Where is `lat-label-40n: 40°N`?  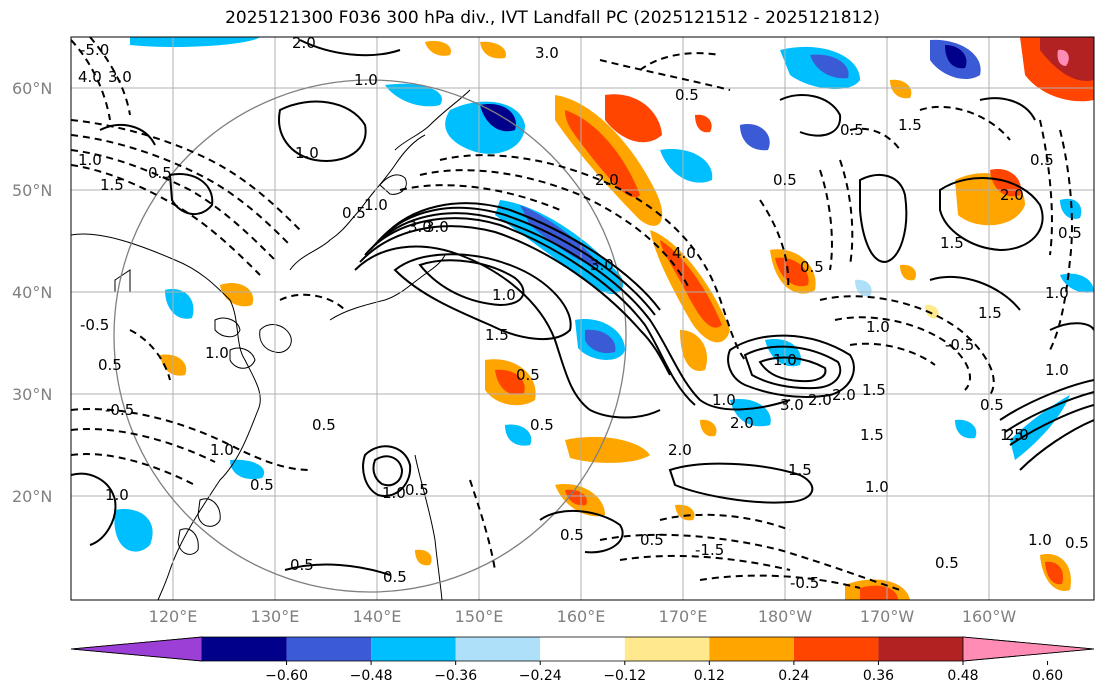 lat-label-40n: 40°N is located at coordinates (32, 292).